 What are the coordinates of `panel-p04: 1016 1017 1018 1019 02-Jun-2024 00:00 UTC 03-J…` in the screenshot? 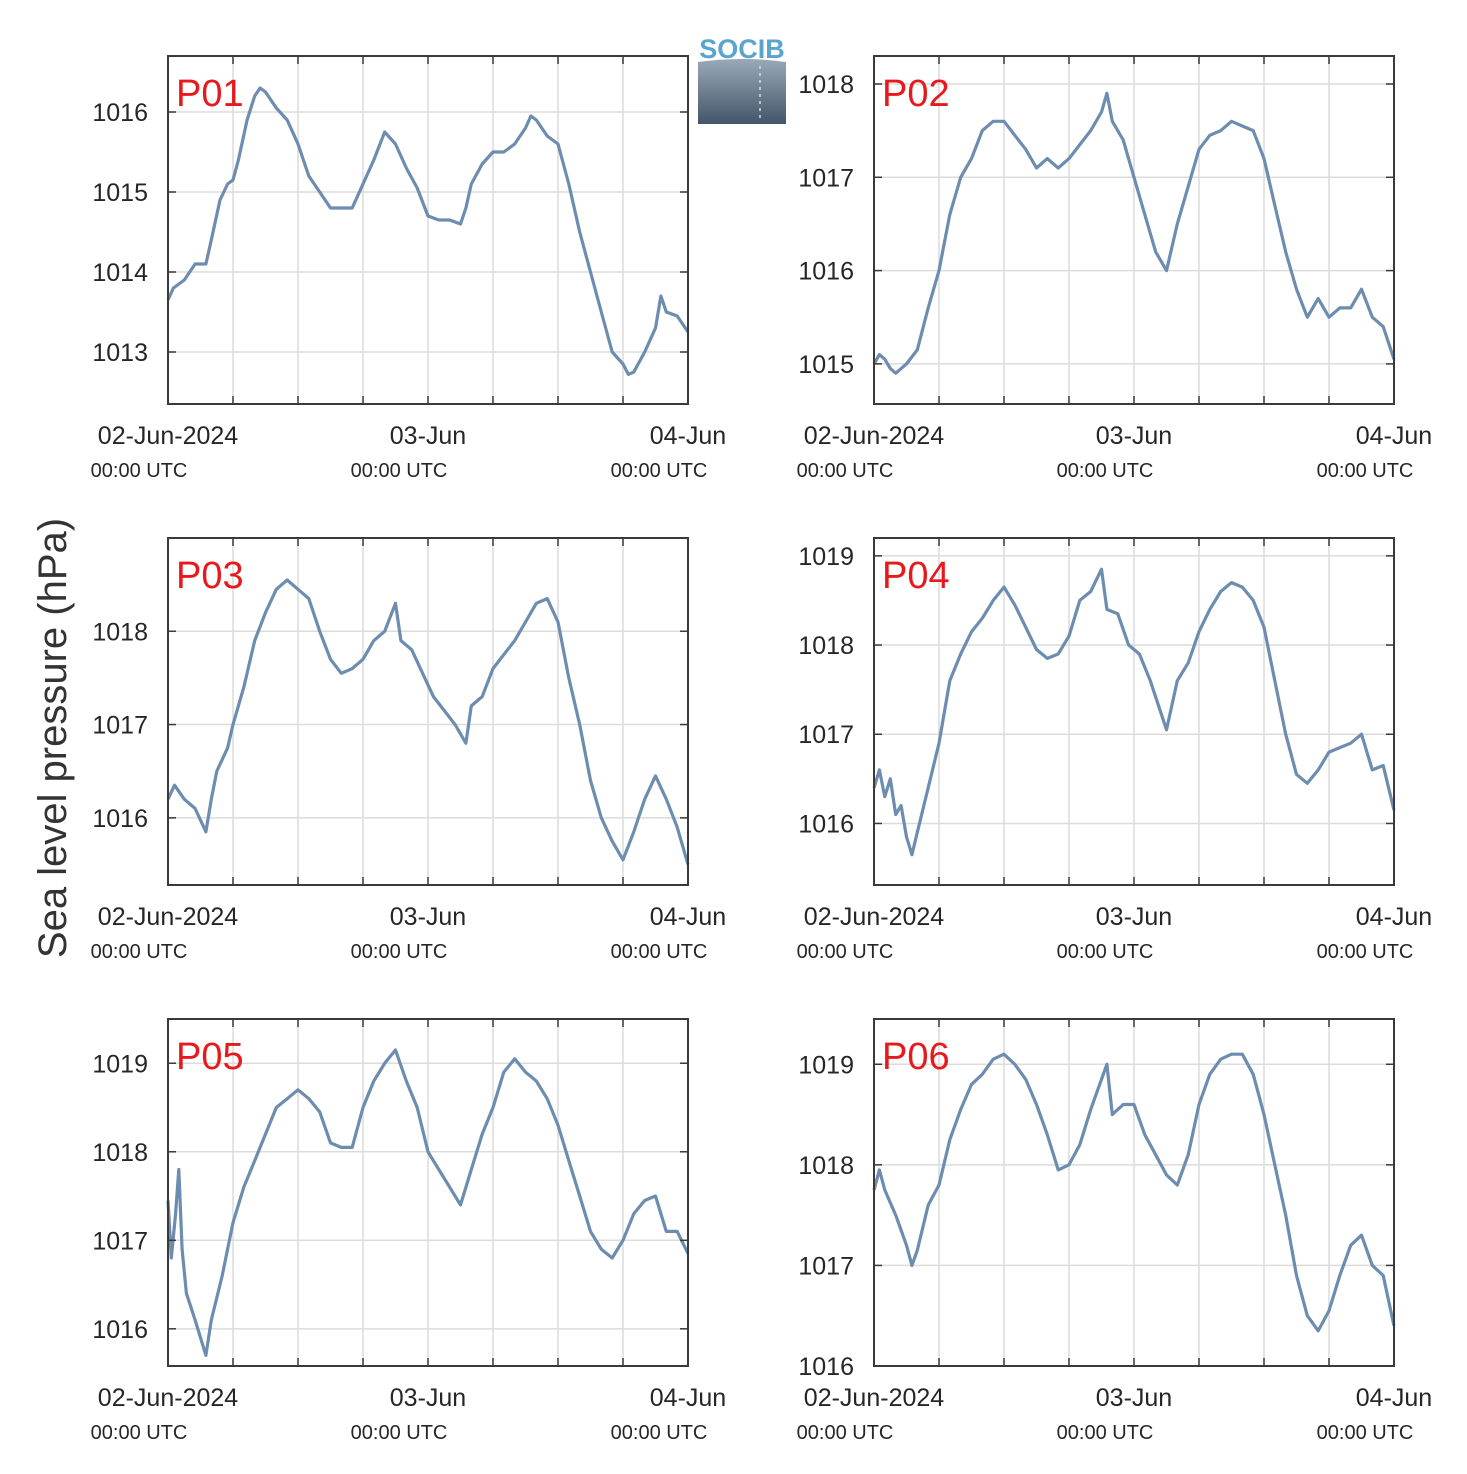 It's located at (1114, 750).